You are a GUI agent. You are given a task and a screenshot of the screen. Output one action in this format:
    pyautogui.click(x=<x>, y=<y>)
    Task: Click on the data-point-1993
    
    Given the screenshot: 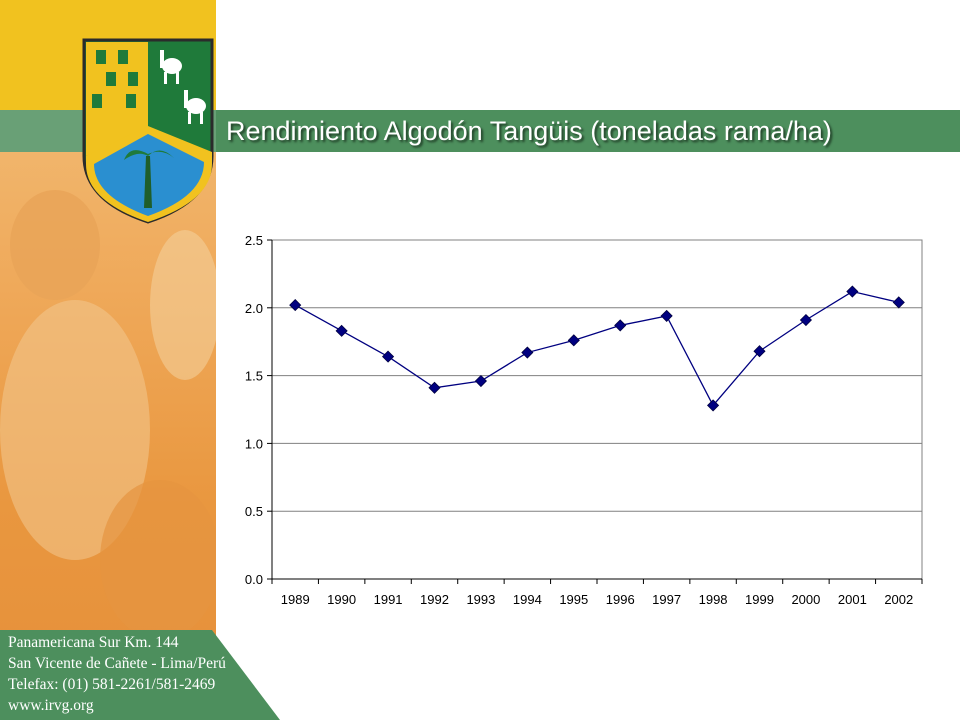 What is the action you would take?
    pyautogui.click(x=480, y=381)
    